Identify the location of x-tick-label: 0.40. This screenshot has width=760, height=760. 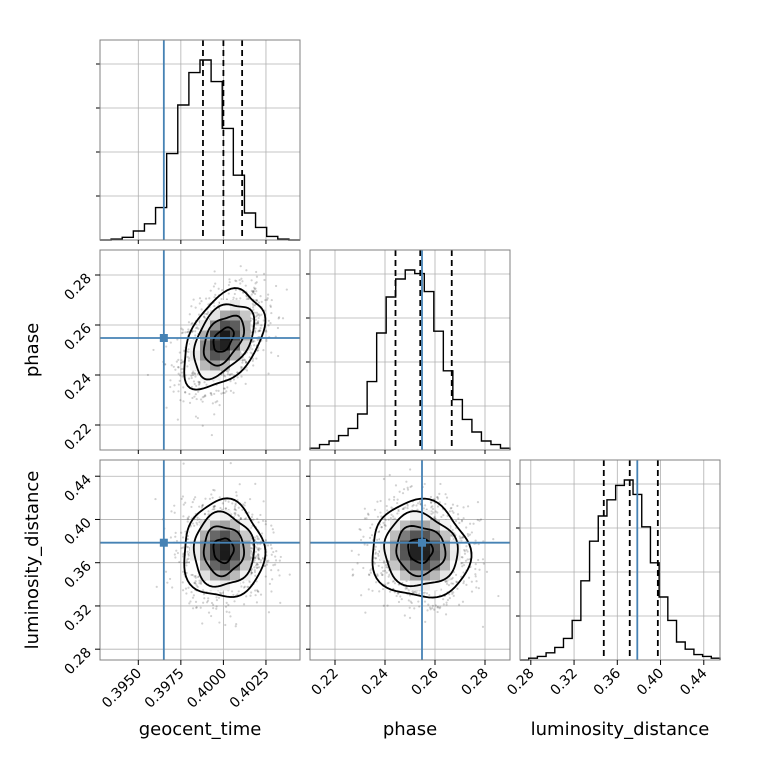
(650, 682).